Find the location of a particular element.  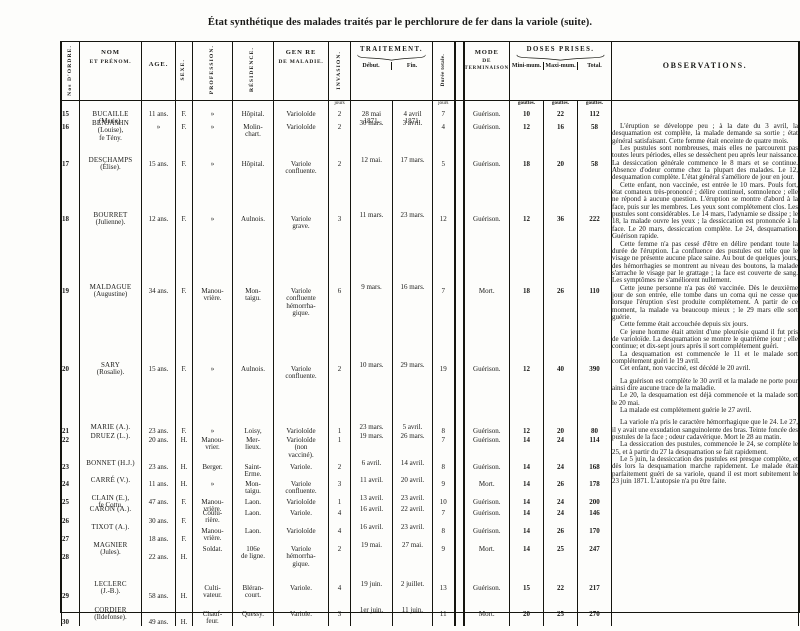

column-gutter is located at coordinates (459, 71).